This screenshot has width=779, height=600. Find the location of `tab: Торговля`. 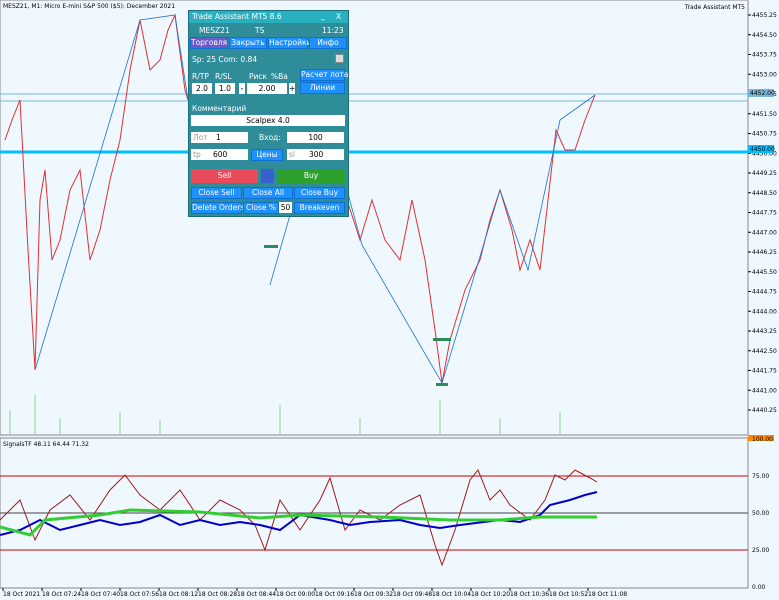

tab: Торговля is located at coordinates (209, 43).